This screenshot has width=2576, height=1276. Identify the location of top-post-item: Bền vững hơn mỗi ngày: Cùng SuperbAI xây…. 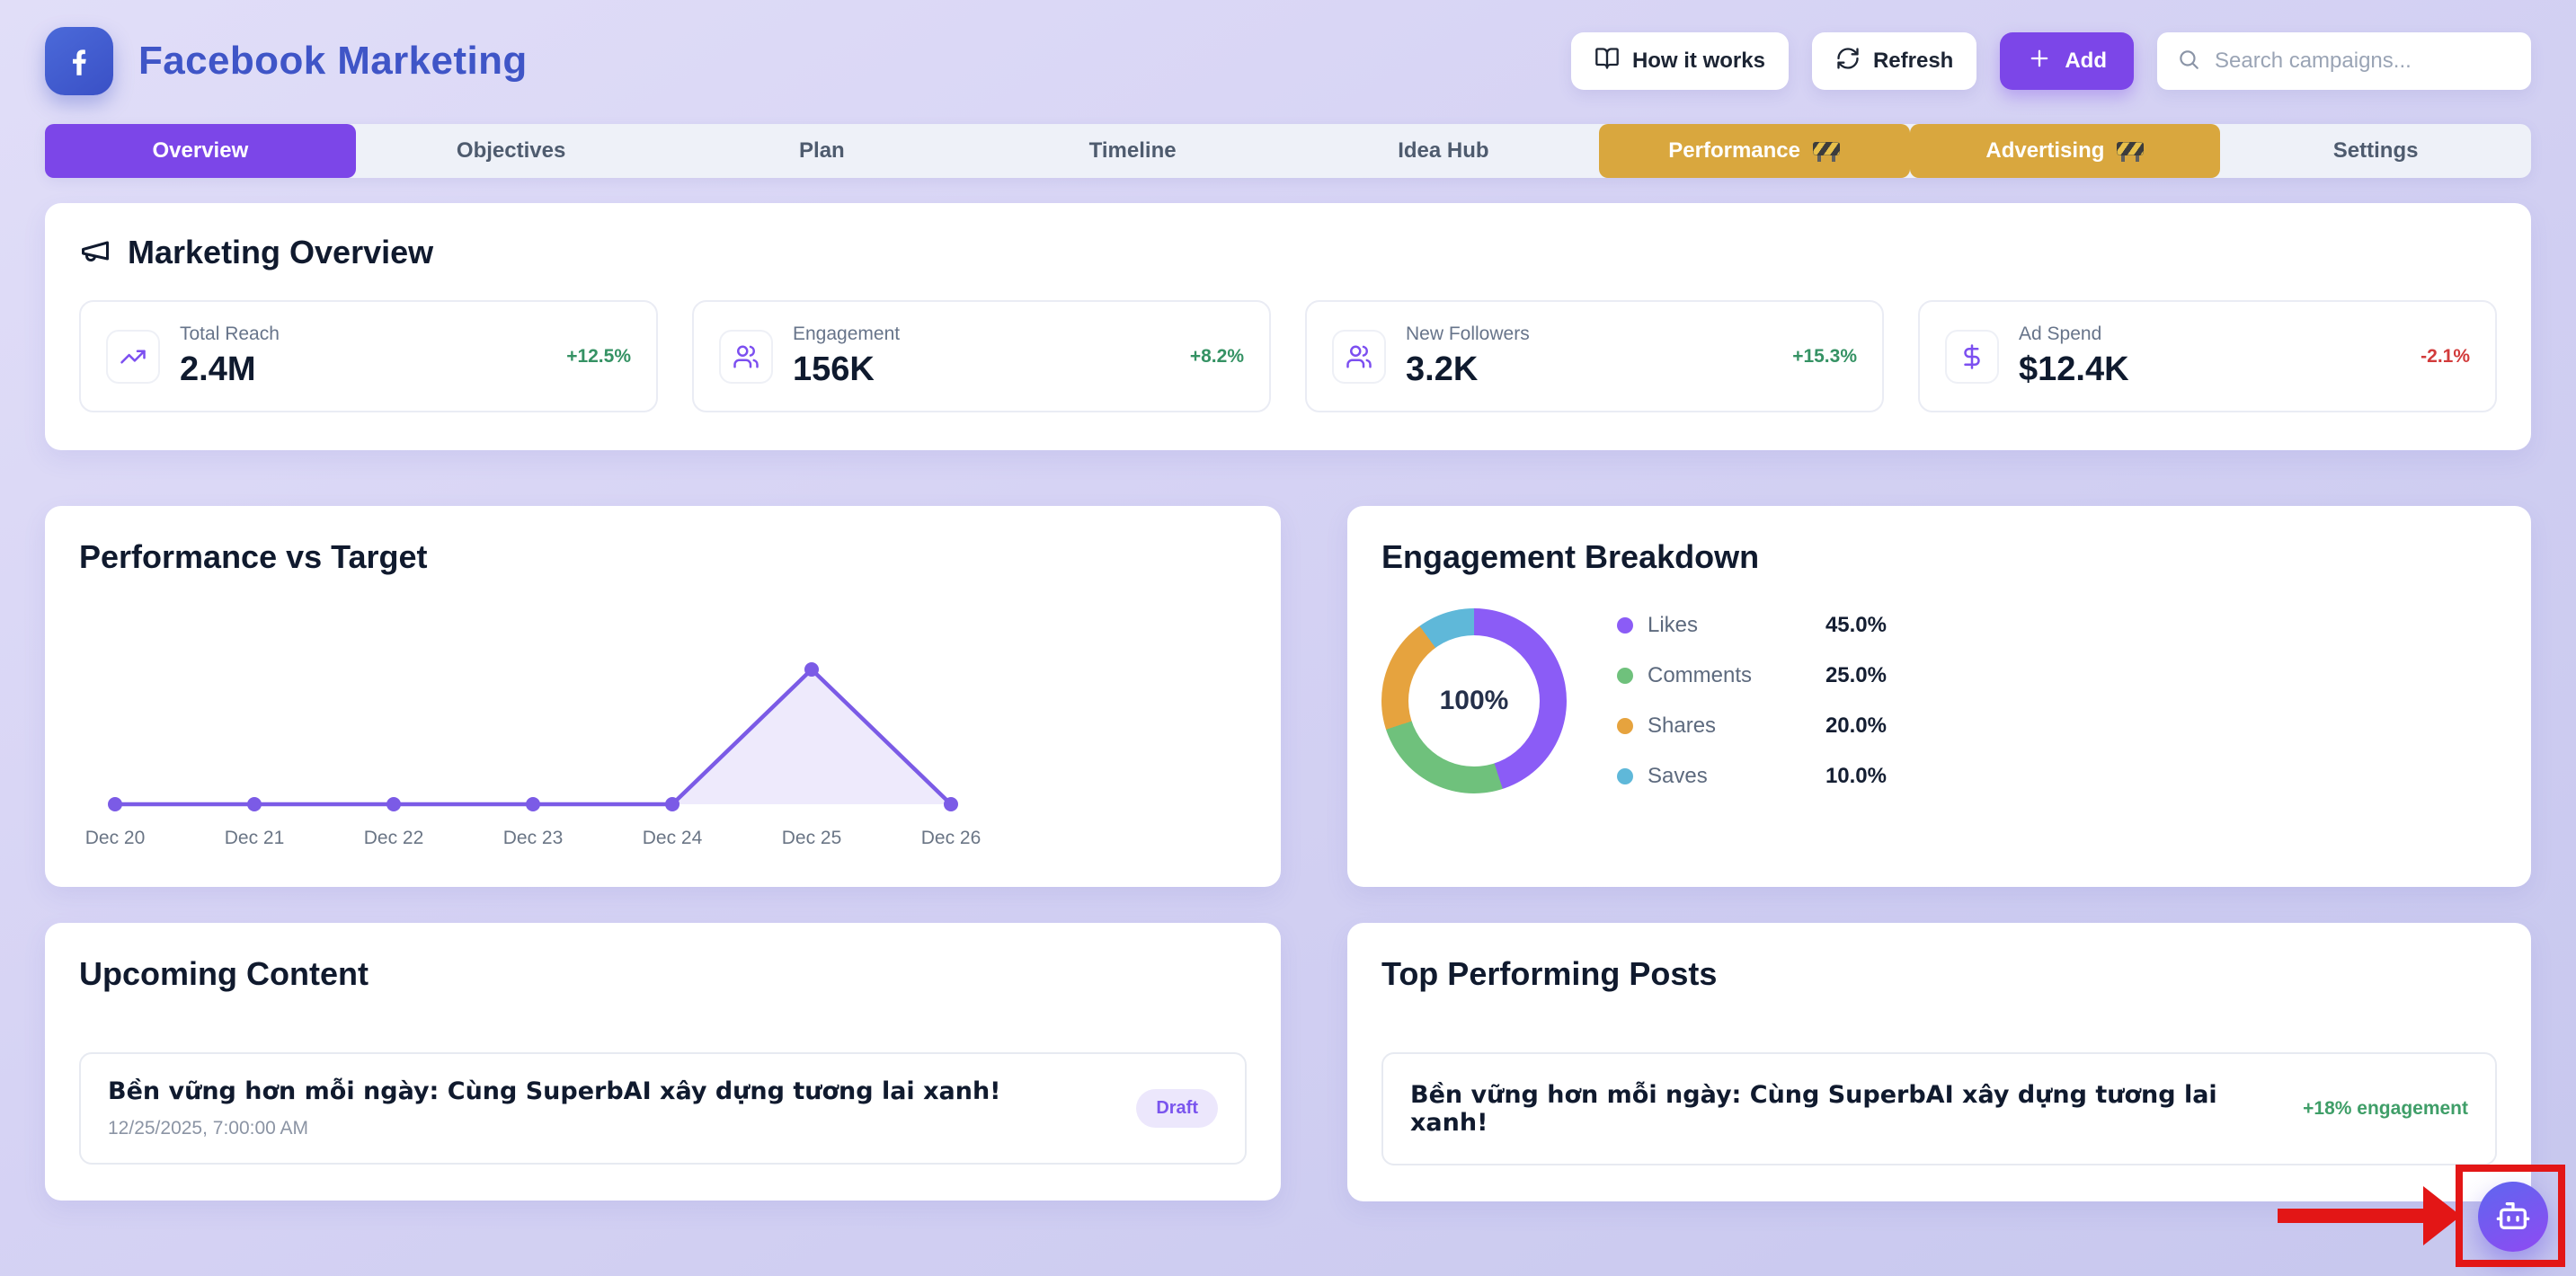
(1939, 1108).